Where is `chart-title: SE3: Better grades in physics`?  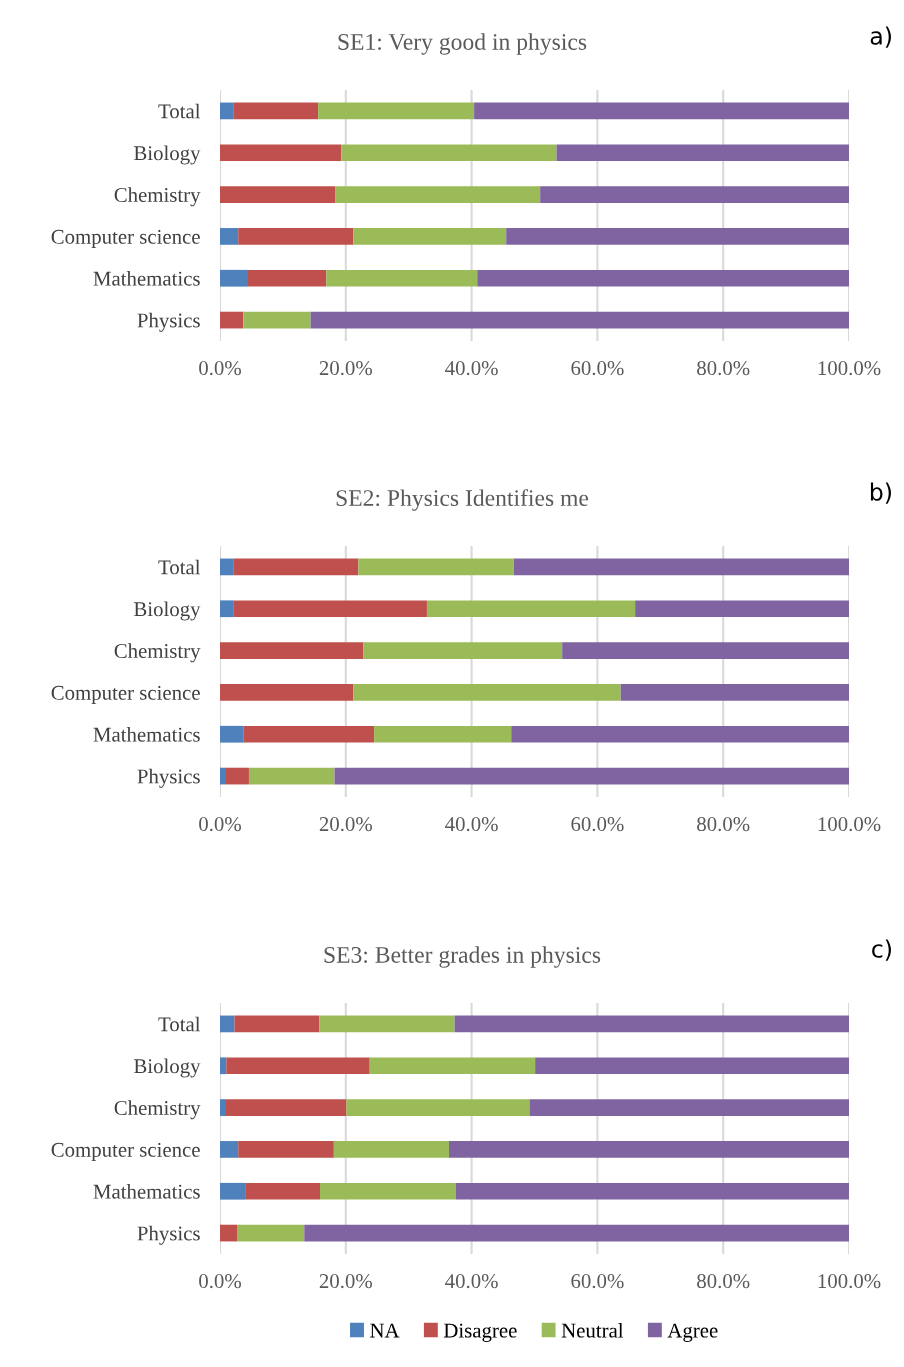 chart-title: SE3: Better grades in physics is located at coordinates (462, 957).